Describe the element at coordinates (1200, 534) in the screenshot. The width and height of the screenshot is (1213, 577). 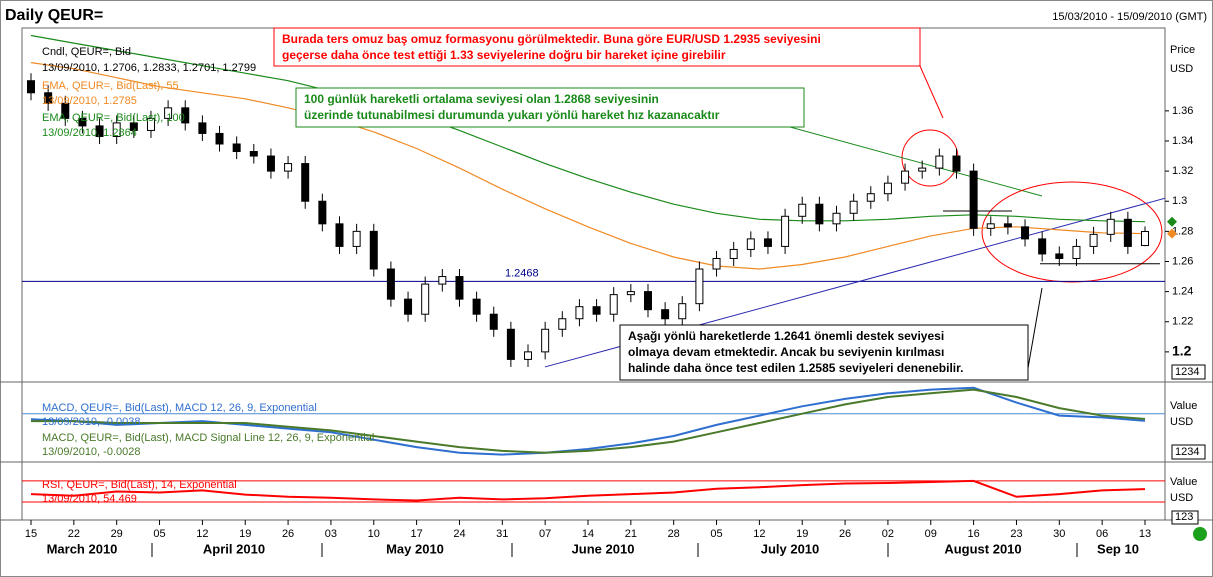
I see `status-dot` at that location.